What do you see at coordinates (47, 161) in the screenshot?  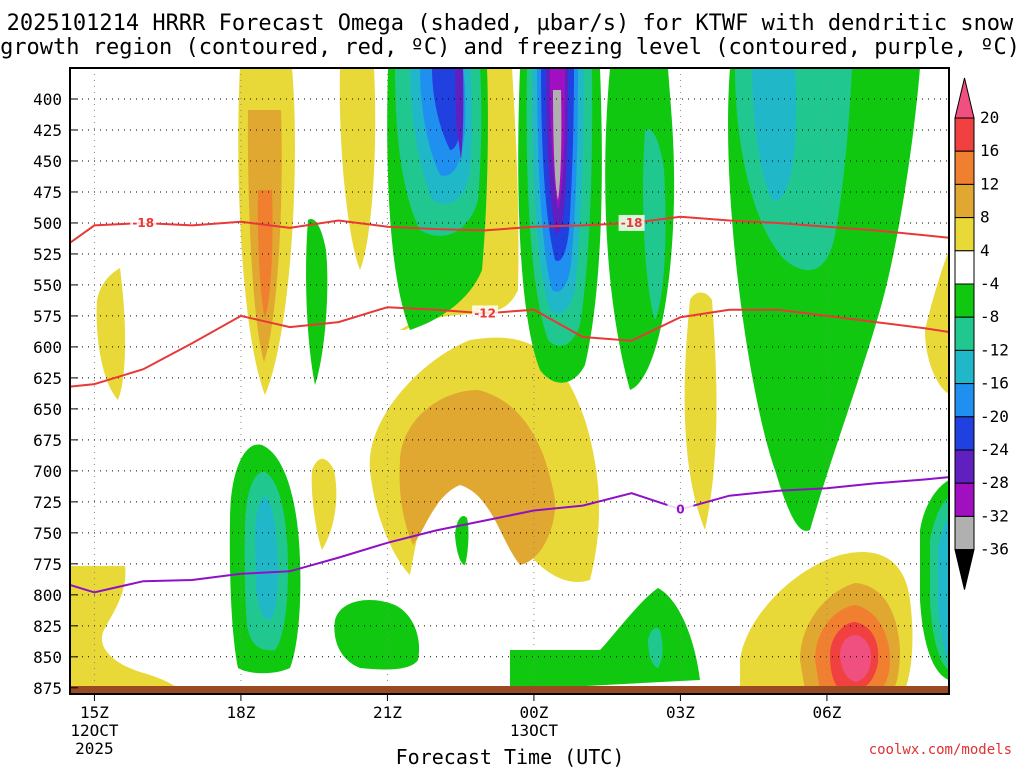 I see `y-tick-label: 450` at bounding box center [47, 161].